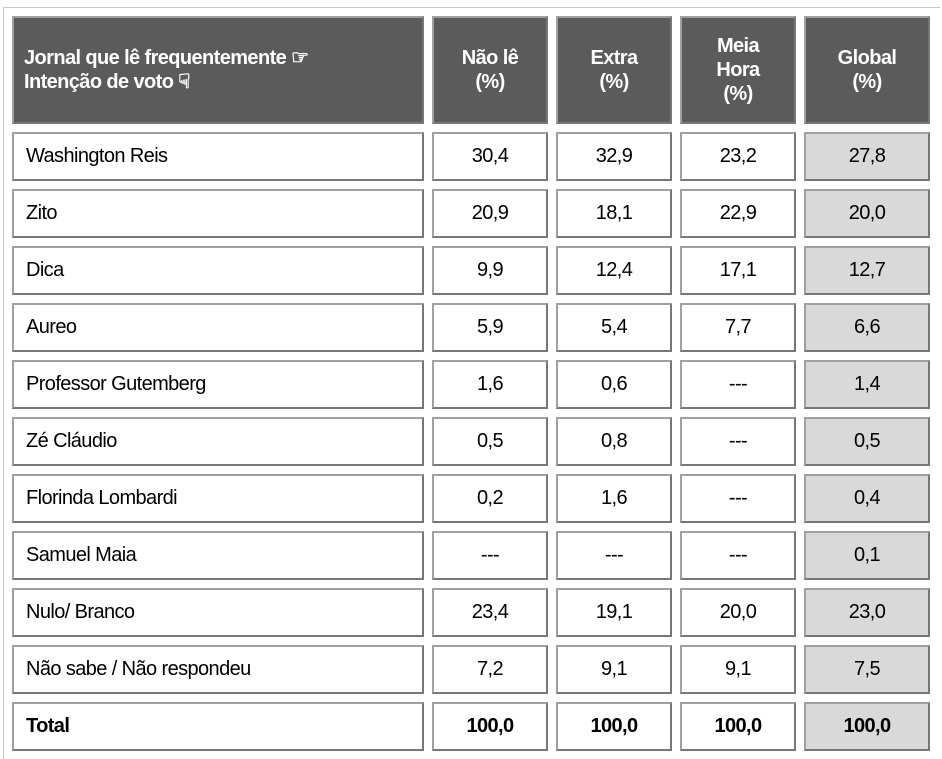 This screenshot has width=942, height=759. I want to click on row-label: Dica, so click(218, 270).